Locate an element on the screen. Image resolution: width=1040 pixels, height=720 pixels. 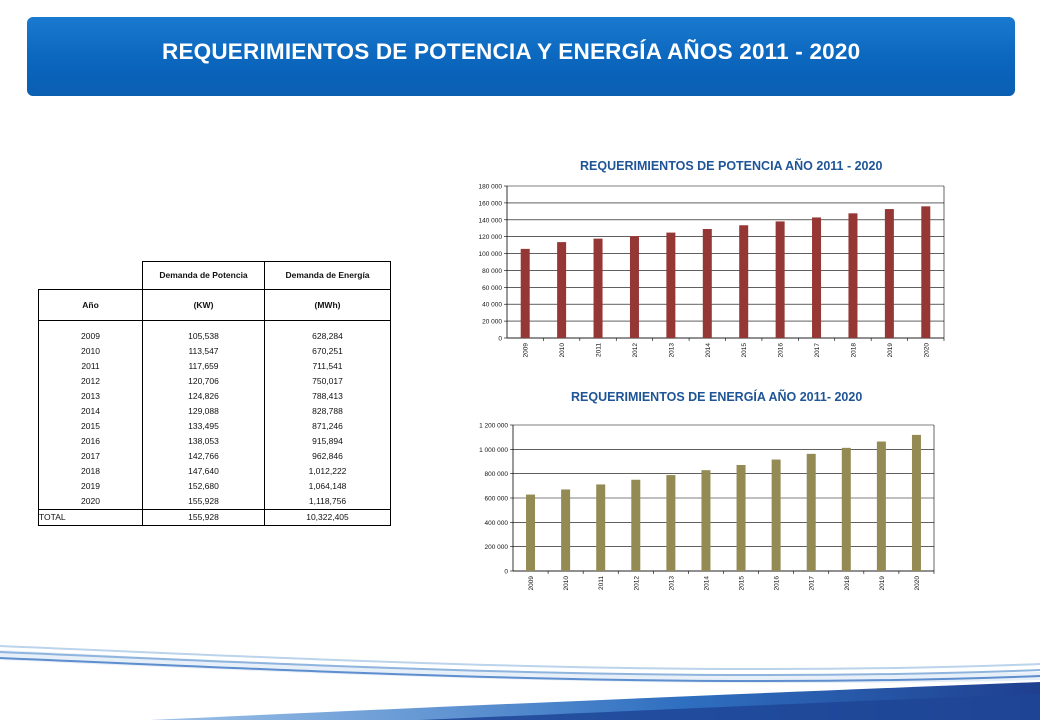
x-tick-label: 2015 is located at coordinates (744, 350).